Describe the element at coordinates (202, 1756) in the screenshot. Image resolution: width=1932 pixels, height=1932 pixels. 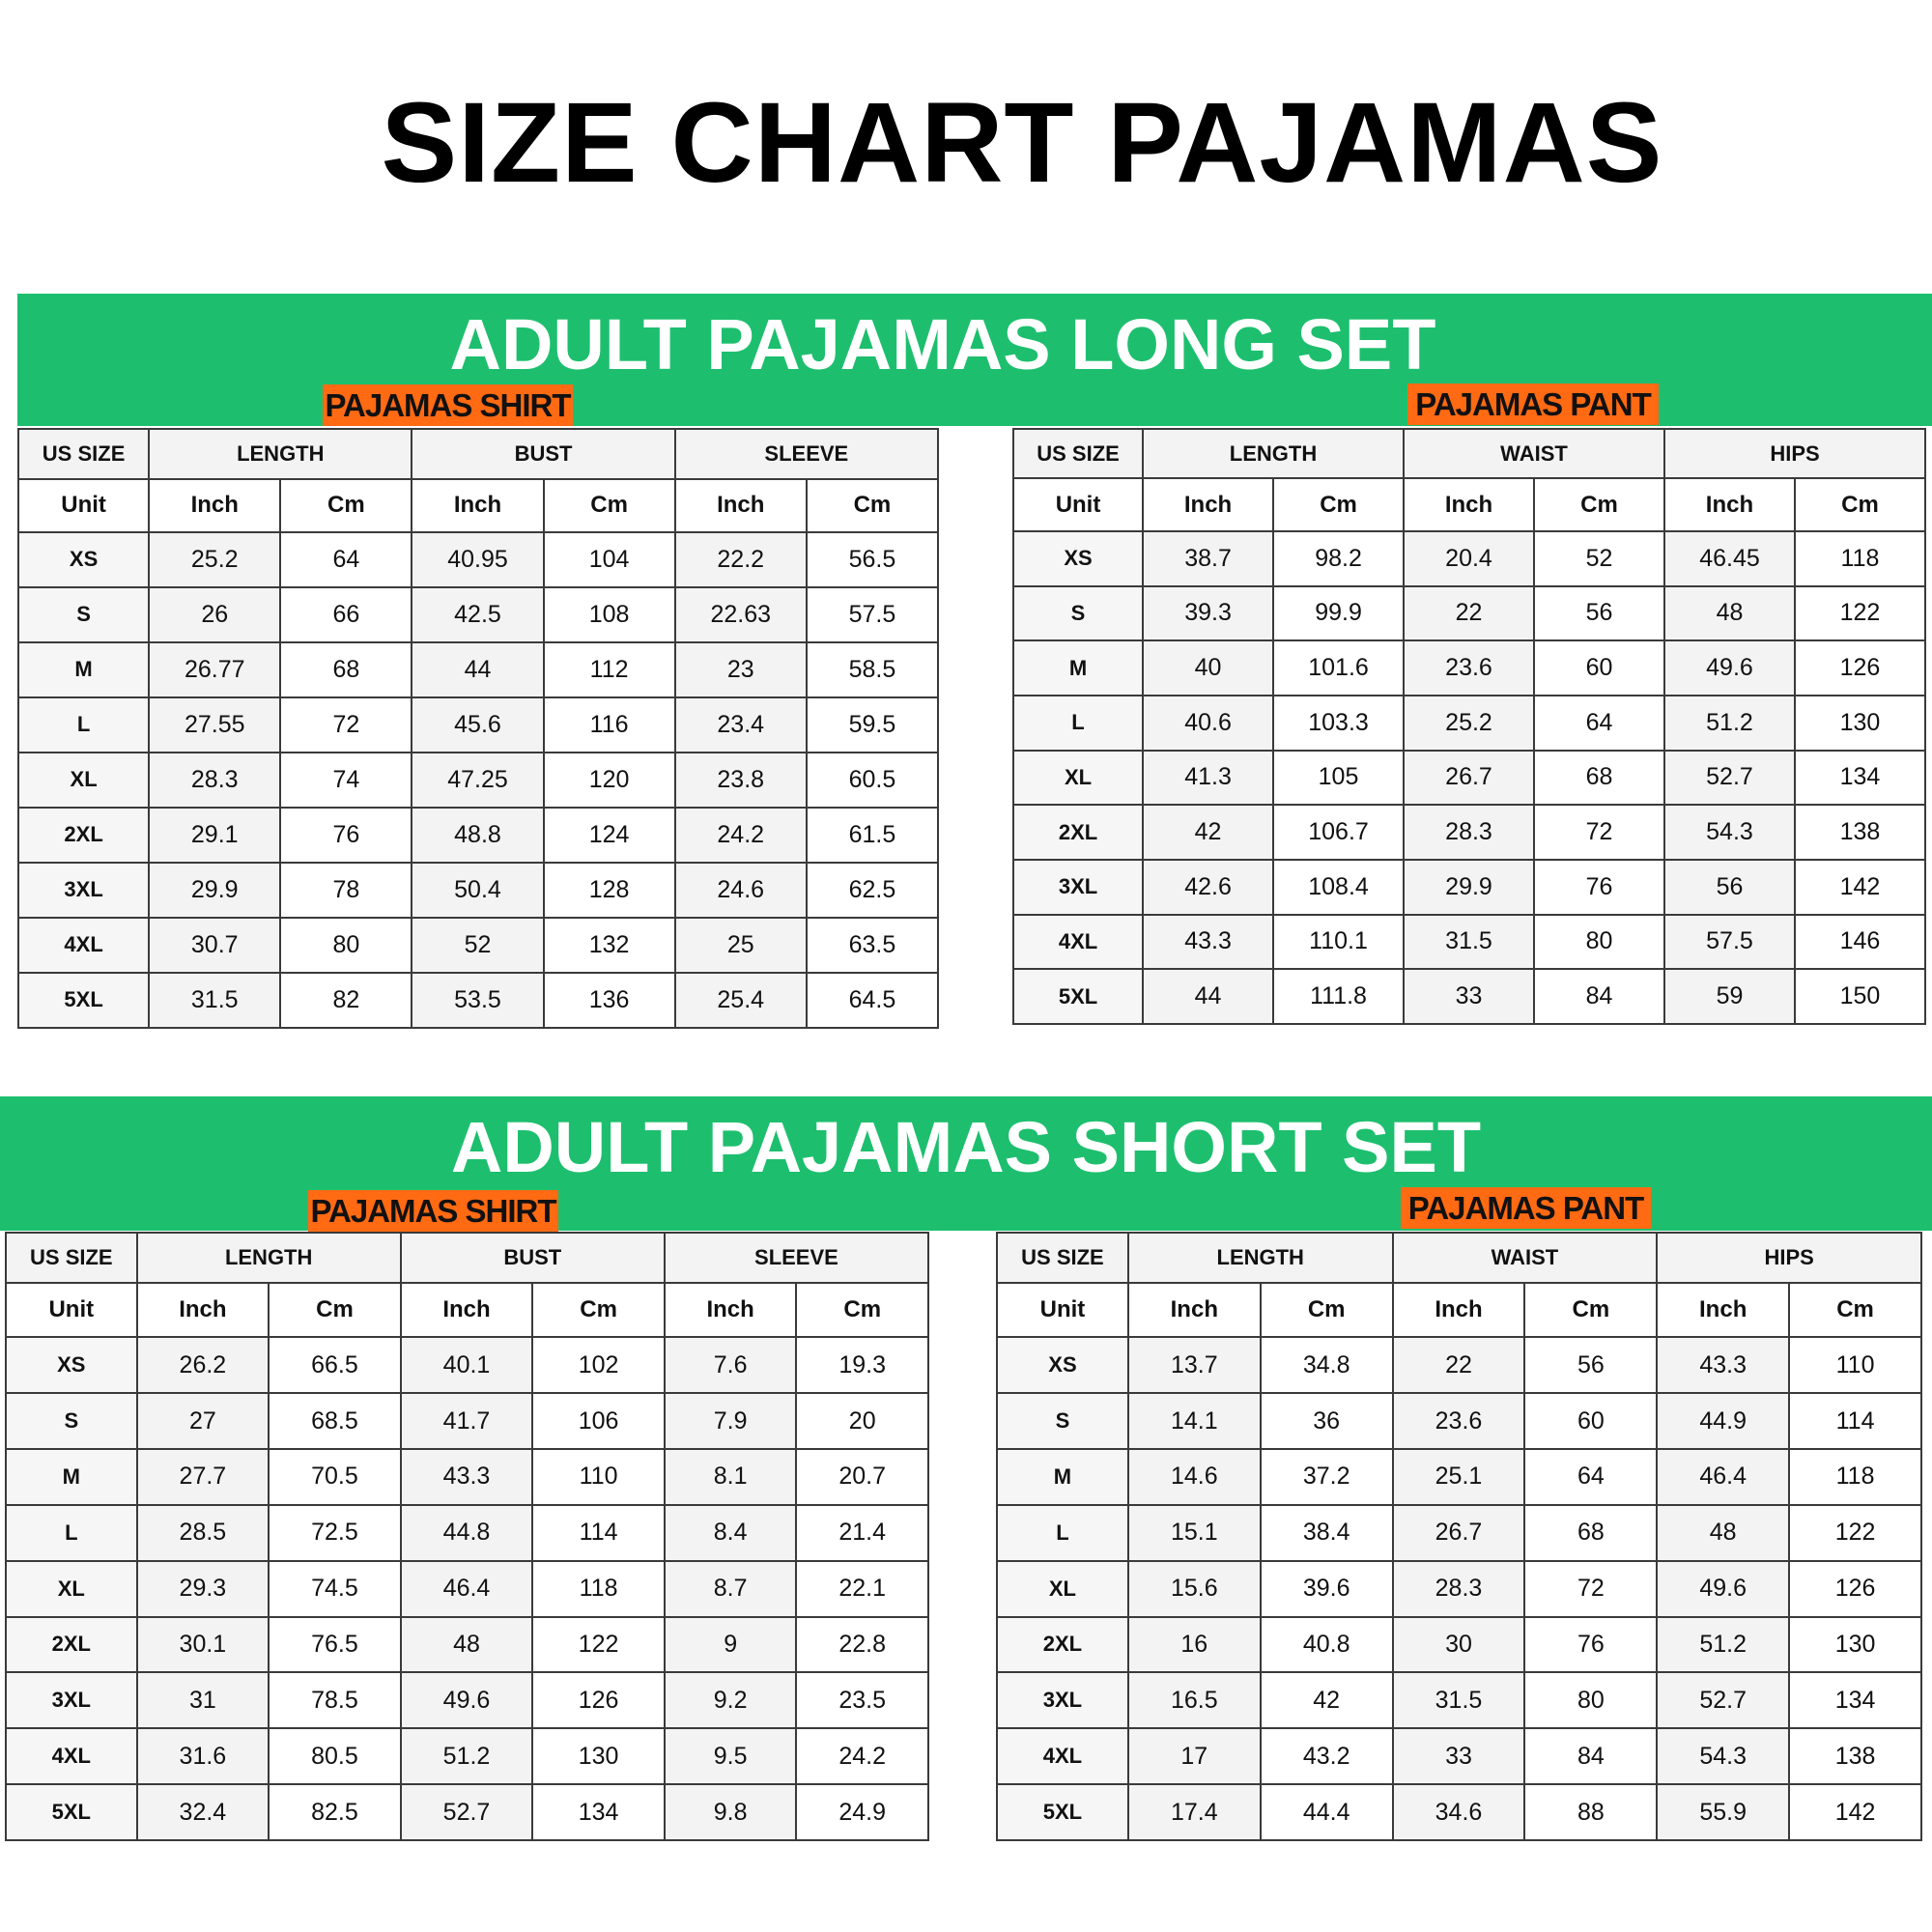
I see `value-cell: 31.6` at that location.